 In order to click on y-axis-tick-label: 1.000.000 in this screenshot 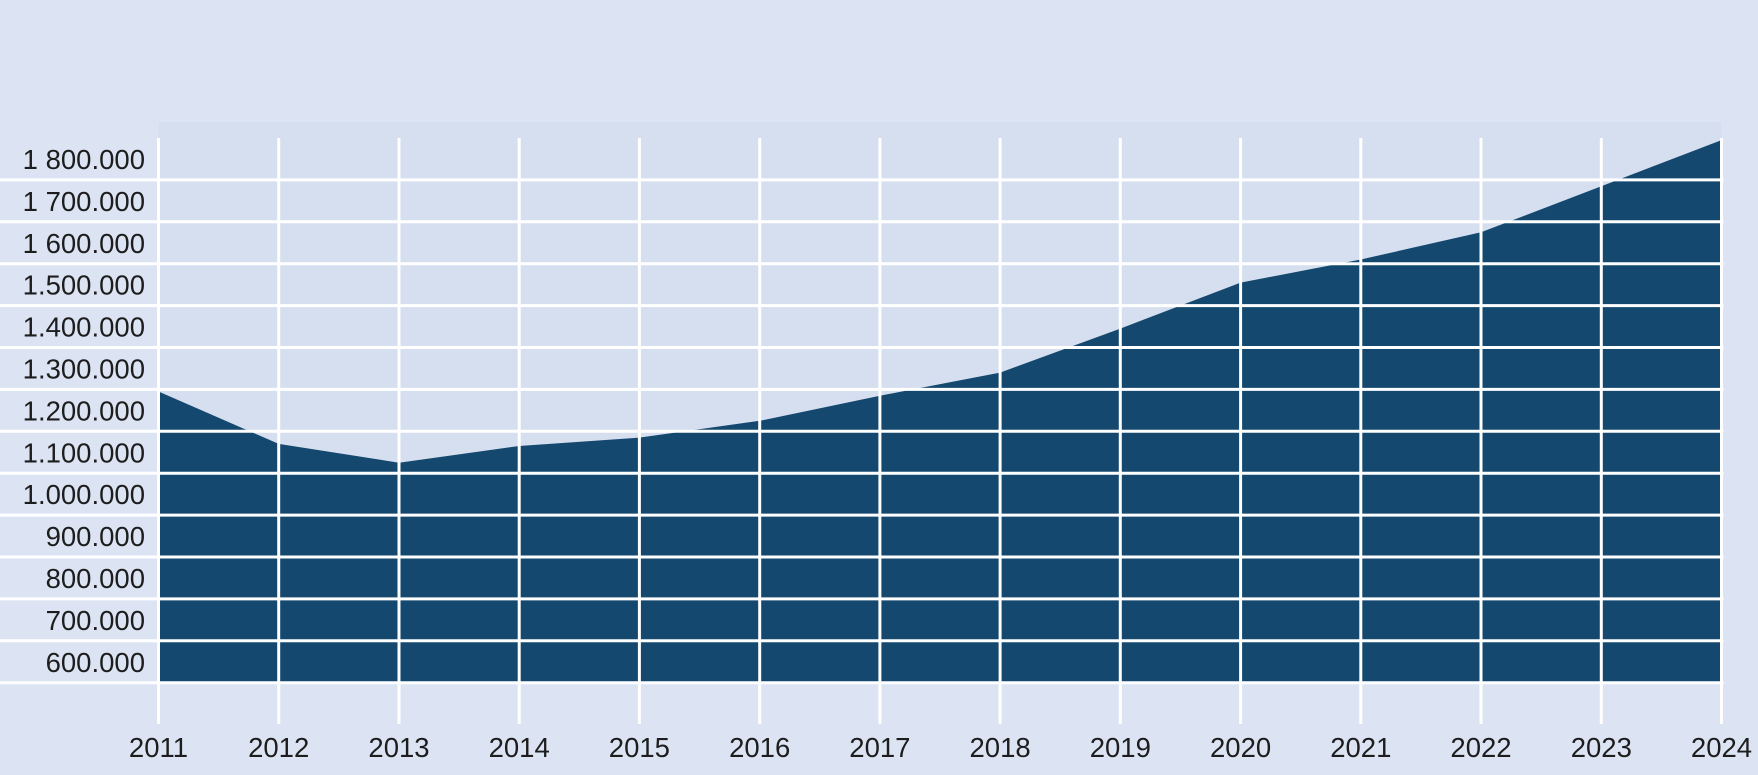, I will do `click(84, 494)`.